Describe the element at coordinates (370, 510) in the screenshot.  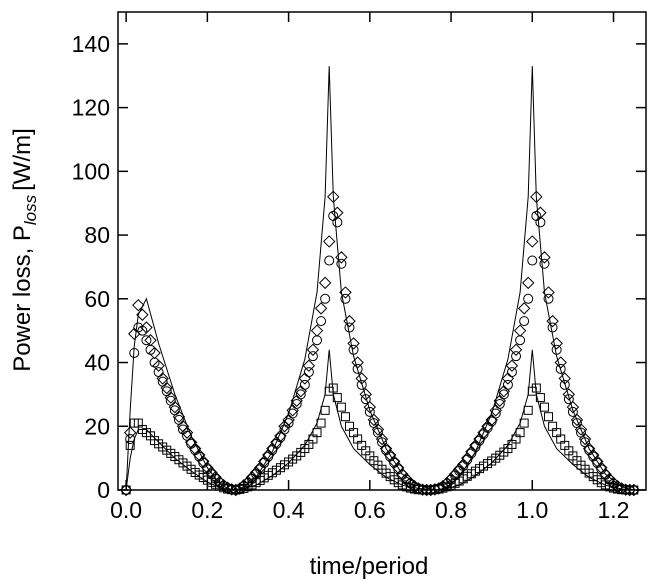
I see `x-tick-label: 0.6` at that location.